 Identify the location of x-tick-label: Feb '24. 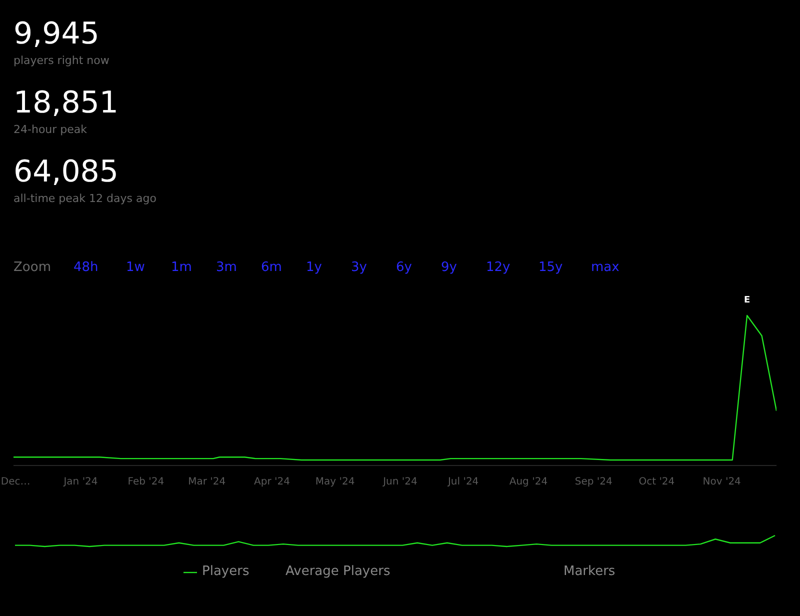
(146, 482).